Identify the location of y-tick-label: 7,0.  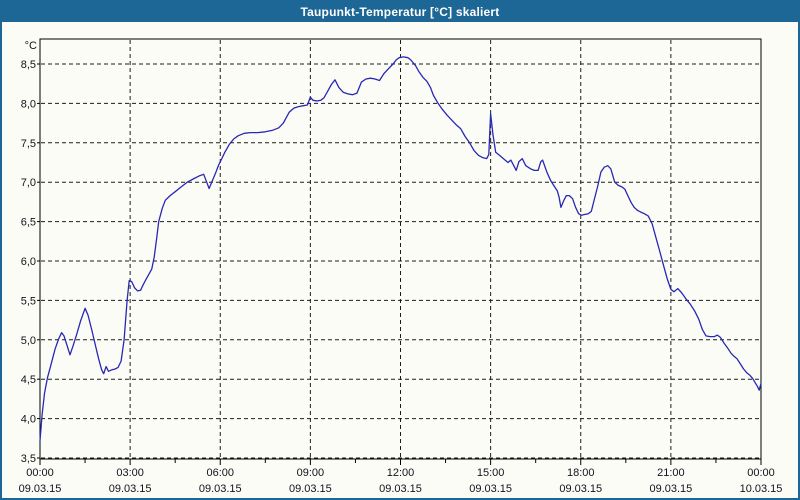
(28, 183).